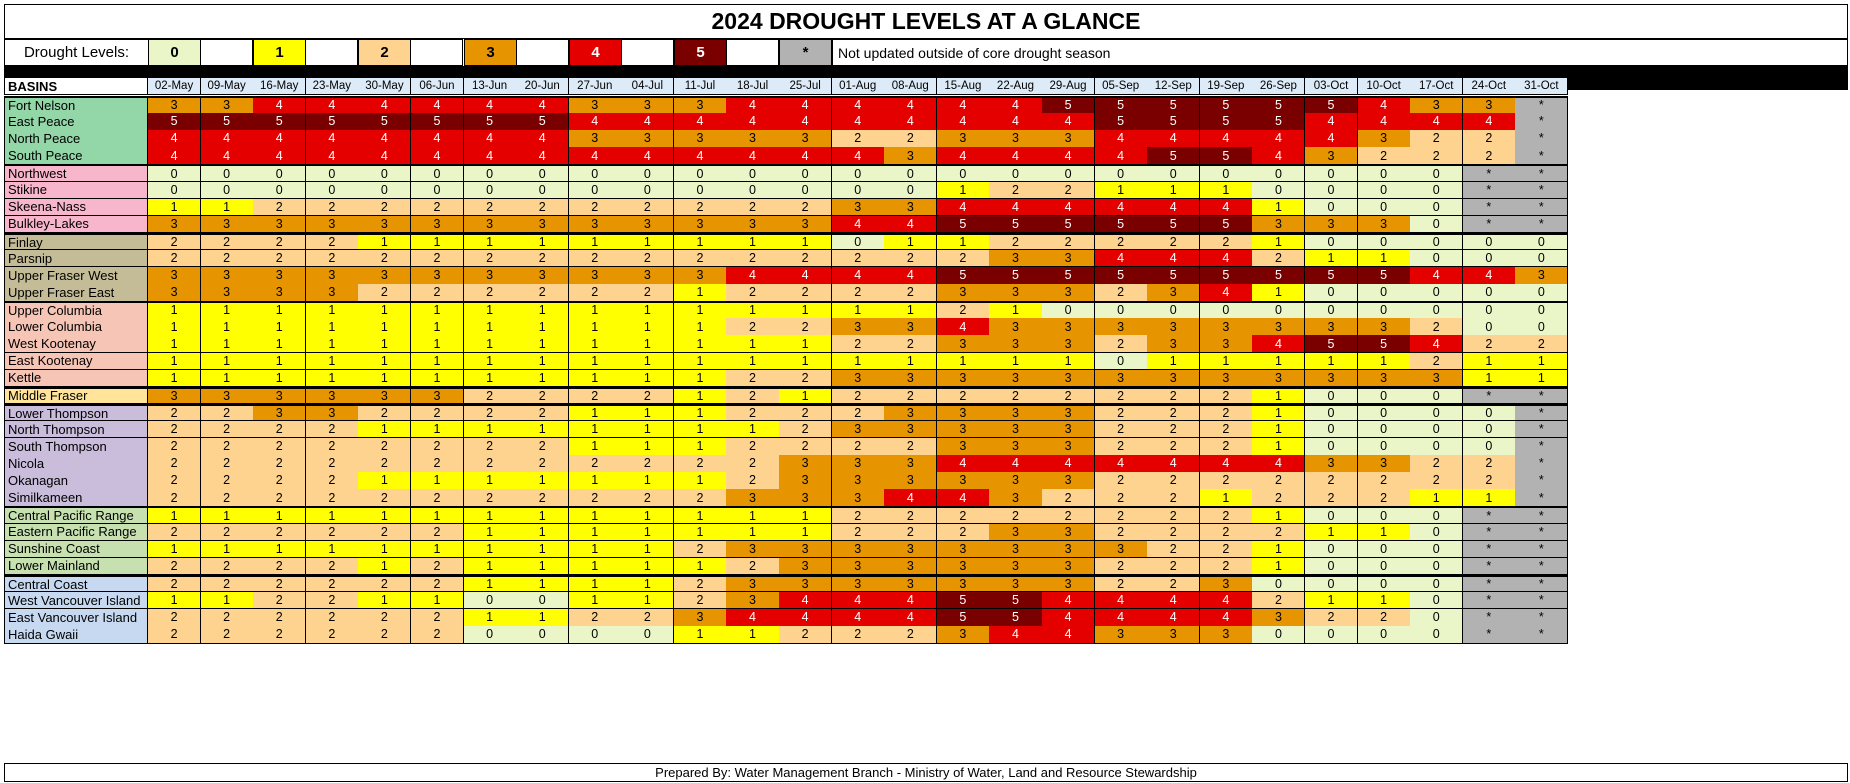  Describe the element at coordinates (753, 86) in the screenshot. I see `date-header: 18-Jul` at that location.